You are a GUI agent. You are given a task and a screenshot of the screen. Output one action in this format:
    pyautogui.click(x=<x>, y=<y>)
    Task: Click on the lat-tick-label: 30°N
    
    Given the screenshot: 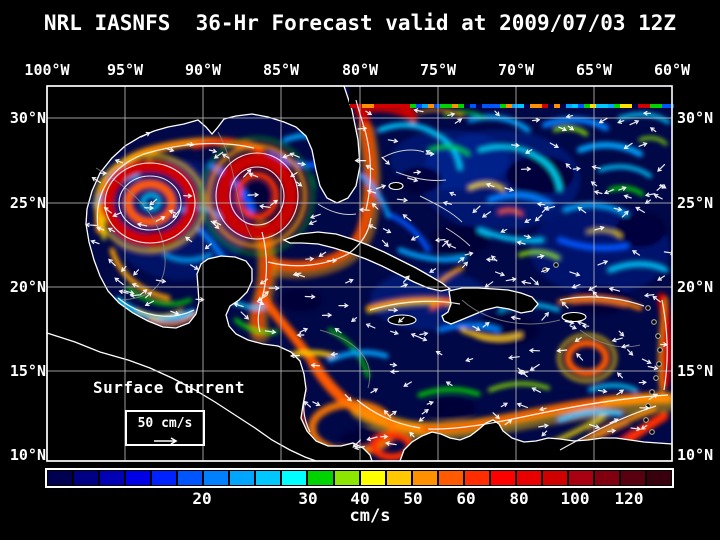 What is the action you would take?
    pyautogui.click(x=27, y=118)
    